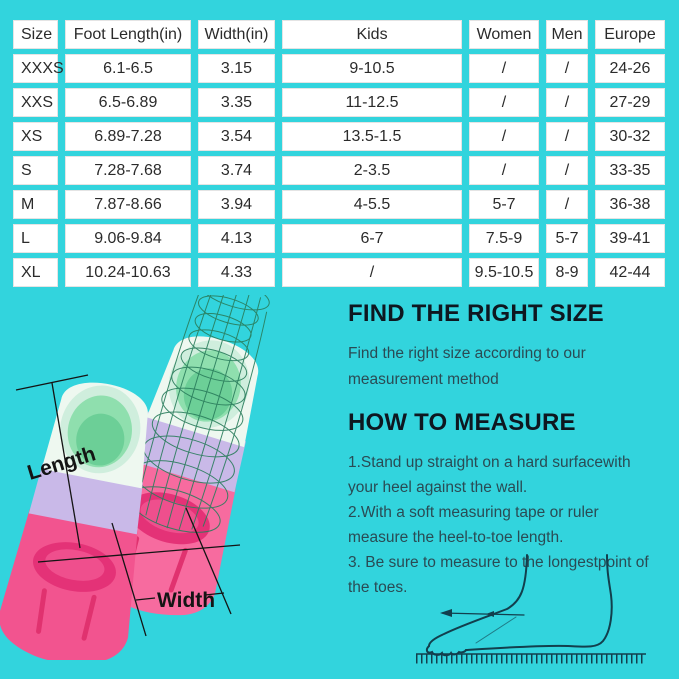  Describe the element at coordinates (35, 204) in the screenshot. I see `table-cell: M` at that location.